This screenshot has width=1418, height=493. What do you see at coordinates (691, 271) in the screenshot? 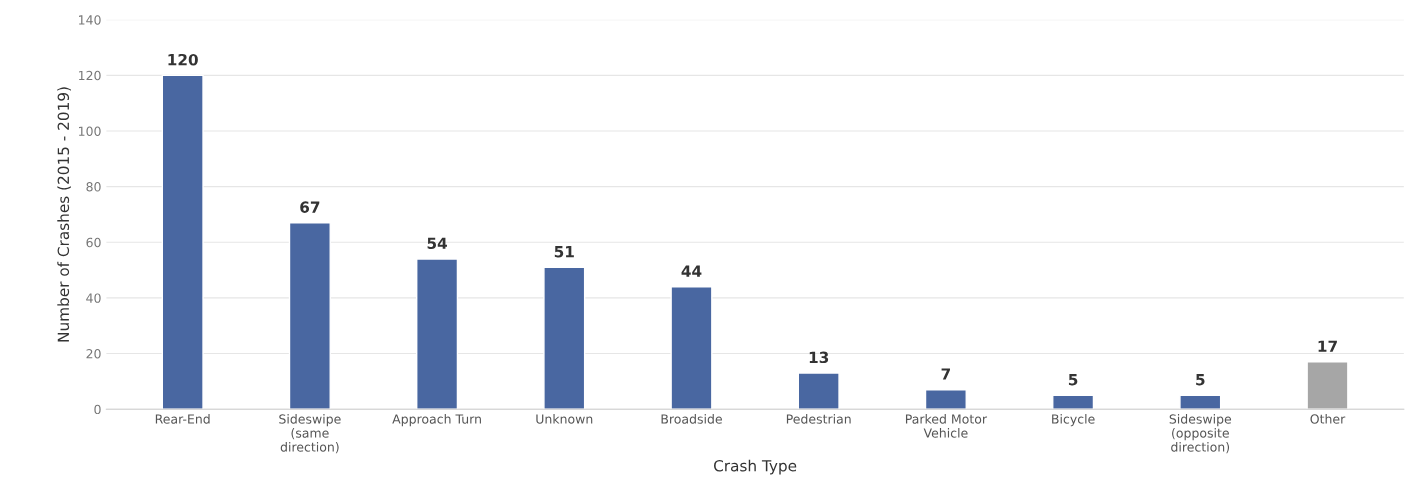
I see `data-label: 44` at bounding box center [691, 271].